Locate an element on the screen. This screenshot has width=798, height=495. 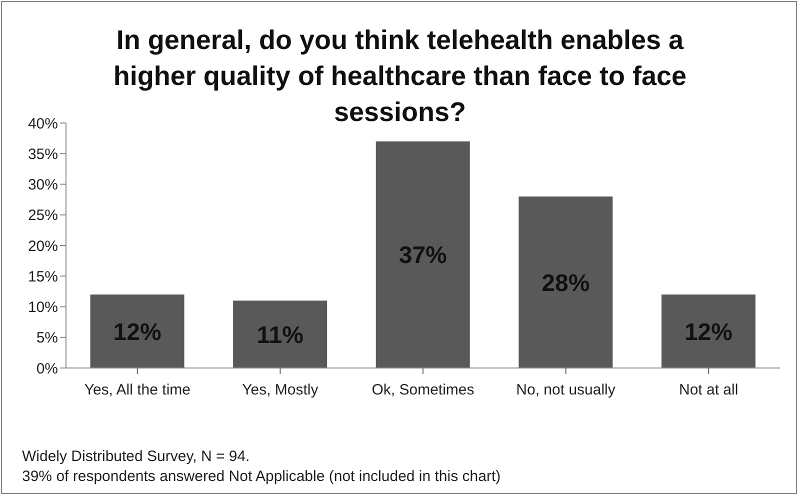
y-tick-label: 20% is located at coordinates (43, 246).